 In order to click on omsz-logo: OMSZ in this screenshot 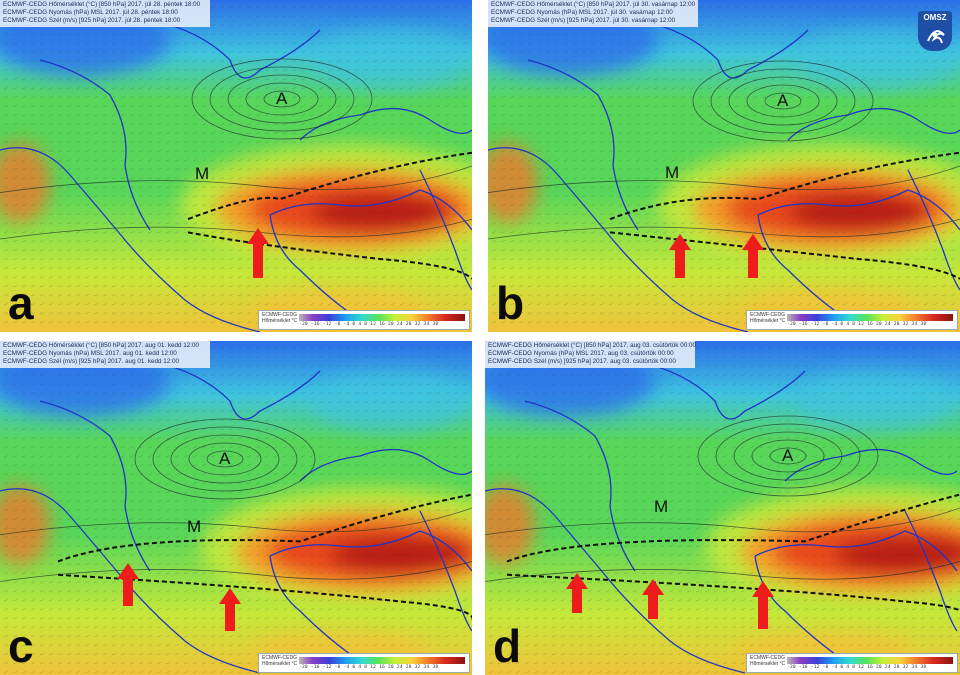, I will do `click(935, 31)`.